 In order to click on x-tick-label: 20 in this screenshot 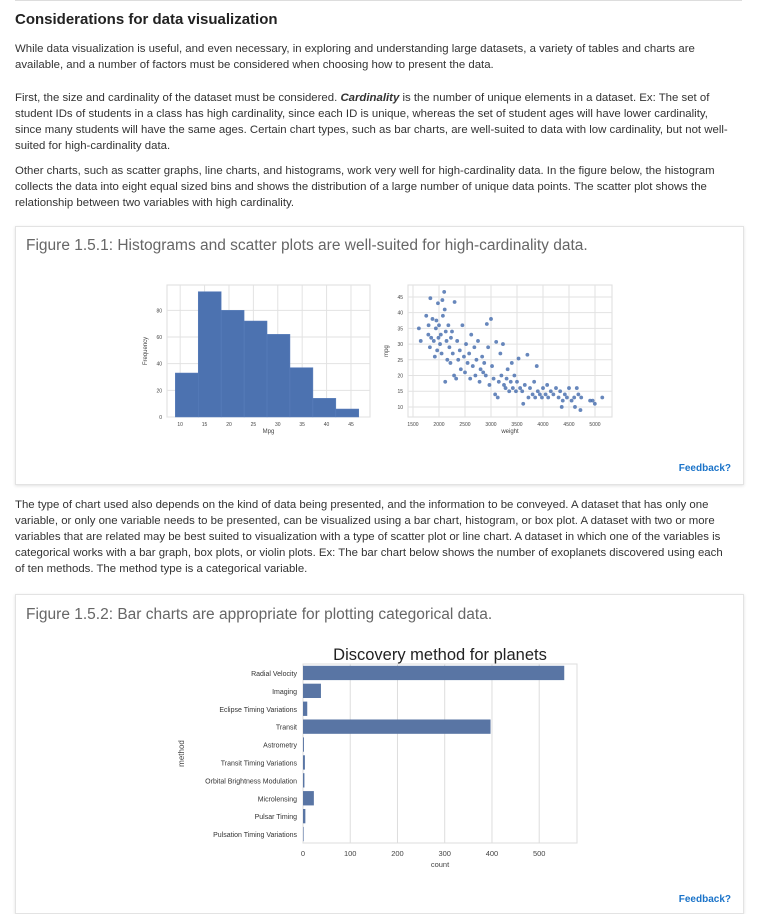, I will do `click(229, 425)`.